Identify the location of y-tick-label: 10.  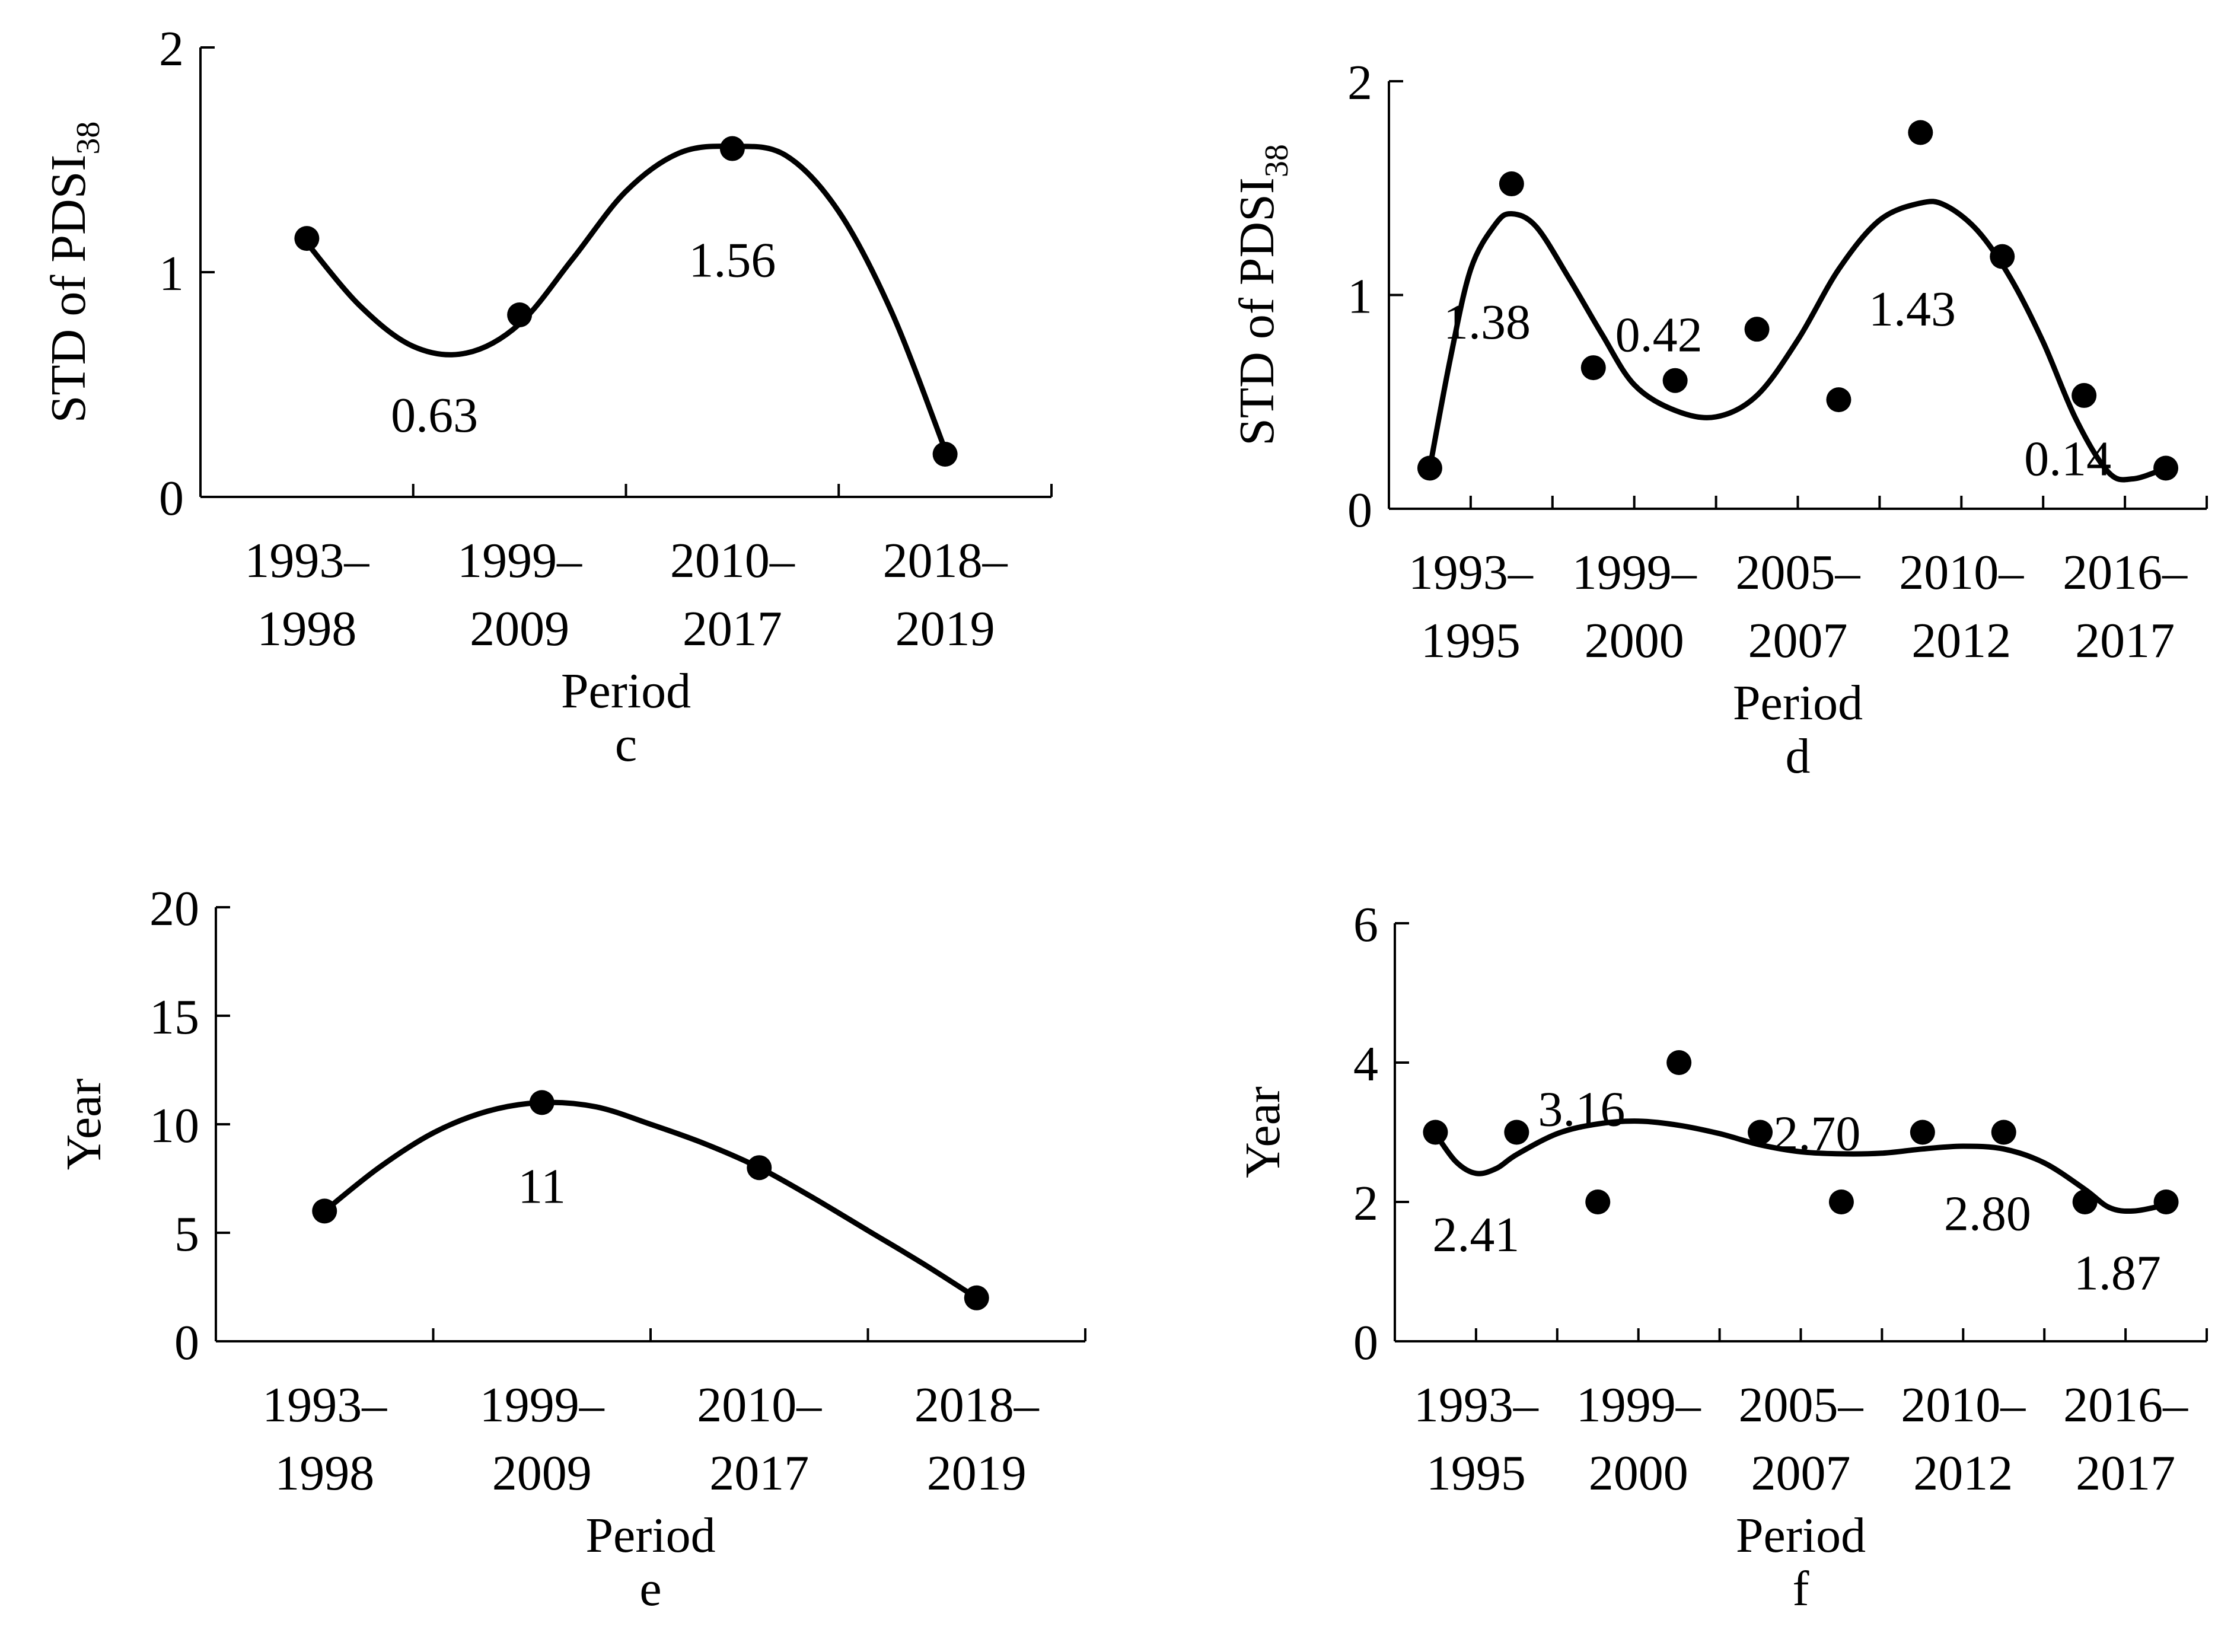
(174, 1125).